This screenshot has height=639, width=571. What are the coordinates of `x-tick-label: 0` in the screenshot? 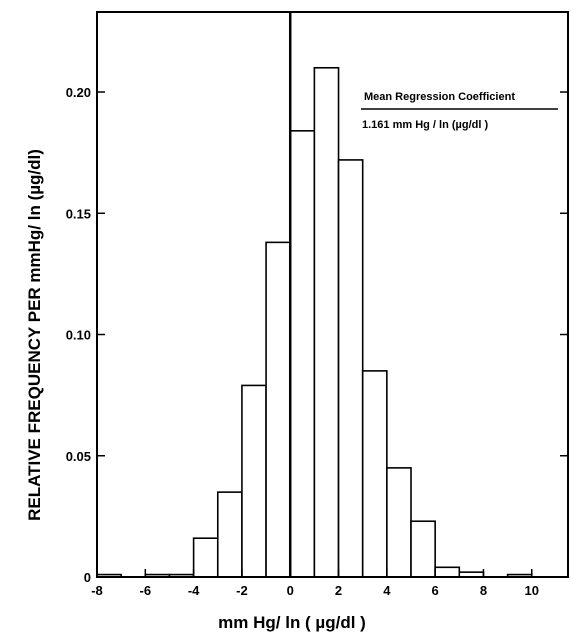 It's located at (290, 590).